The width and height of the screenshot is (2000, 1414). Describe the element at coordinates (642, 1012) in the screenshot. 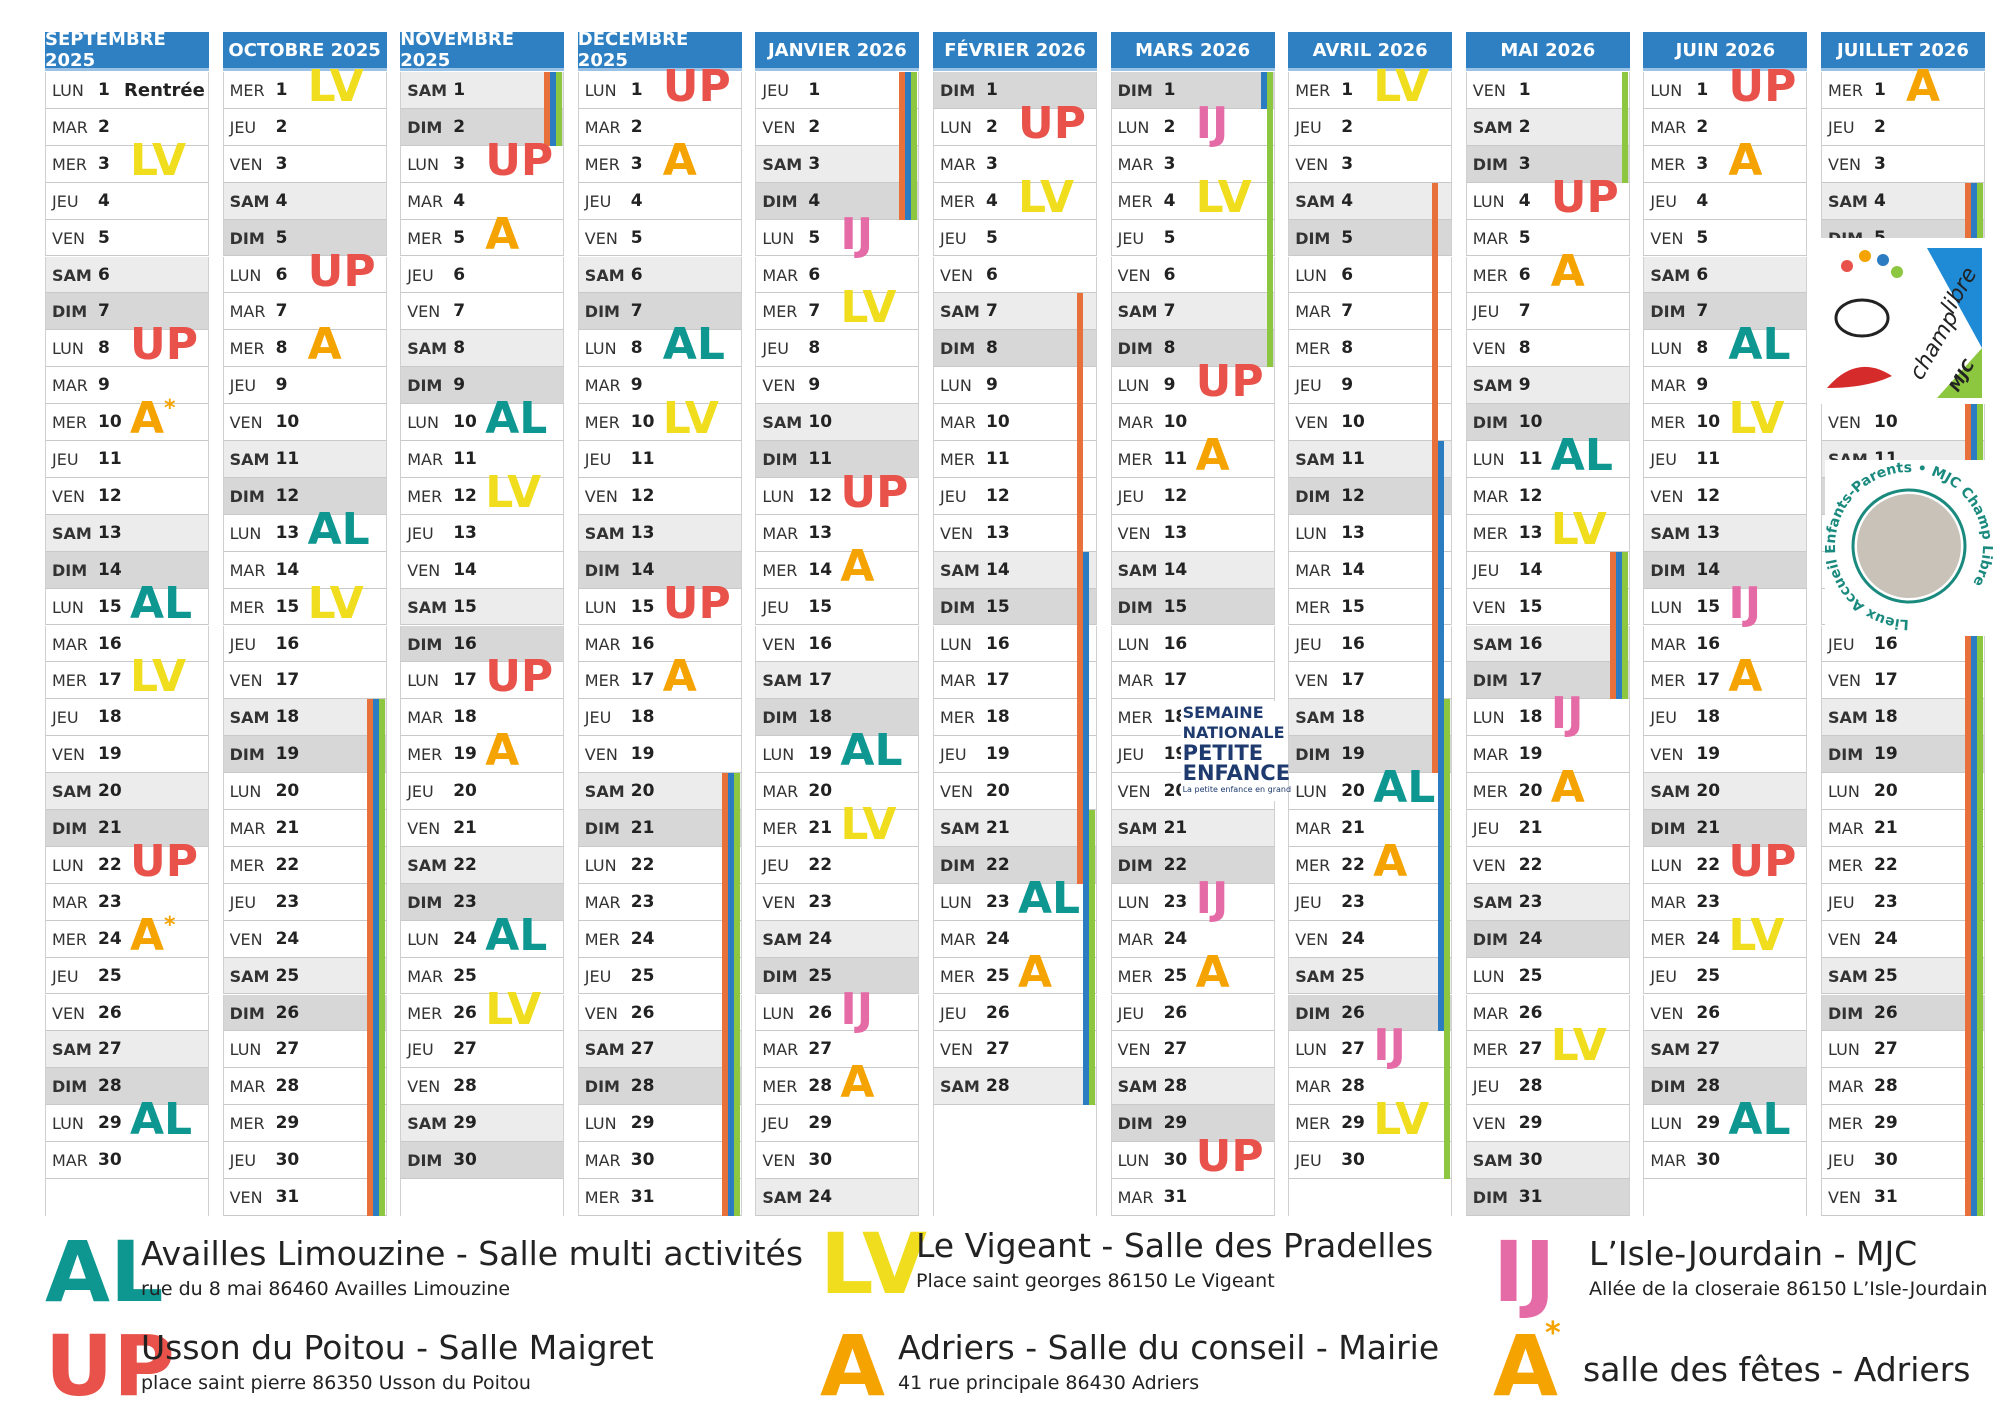

I see `day-number: 26` at that location.